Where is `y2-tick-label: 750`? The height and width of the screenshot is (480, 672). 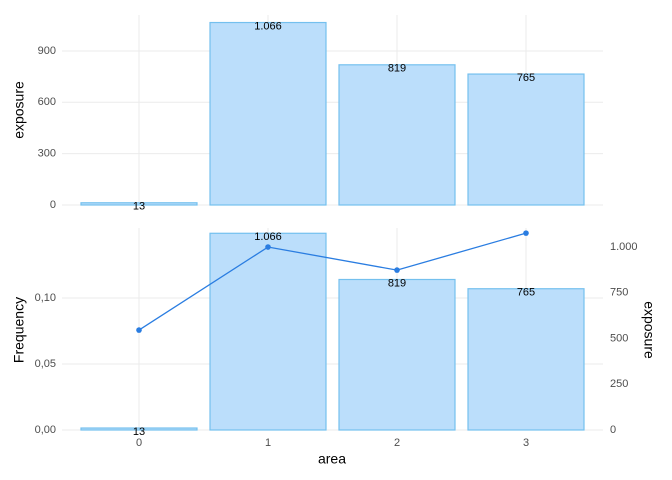
y2-tick-label: 750 is located at coordinates (619, 293).